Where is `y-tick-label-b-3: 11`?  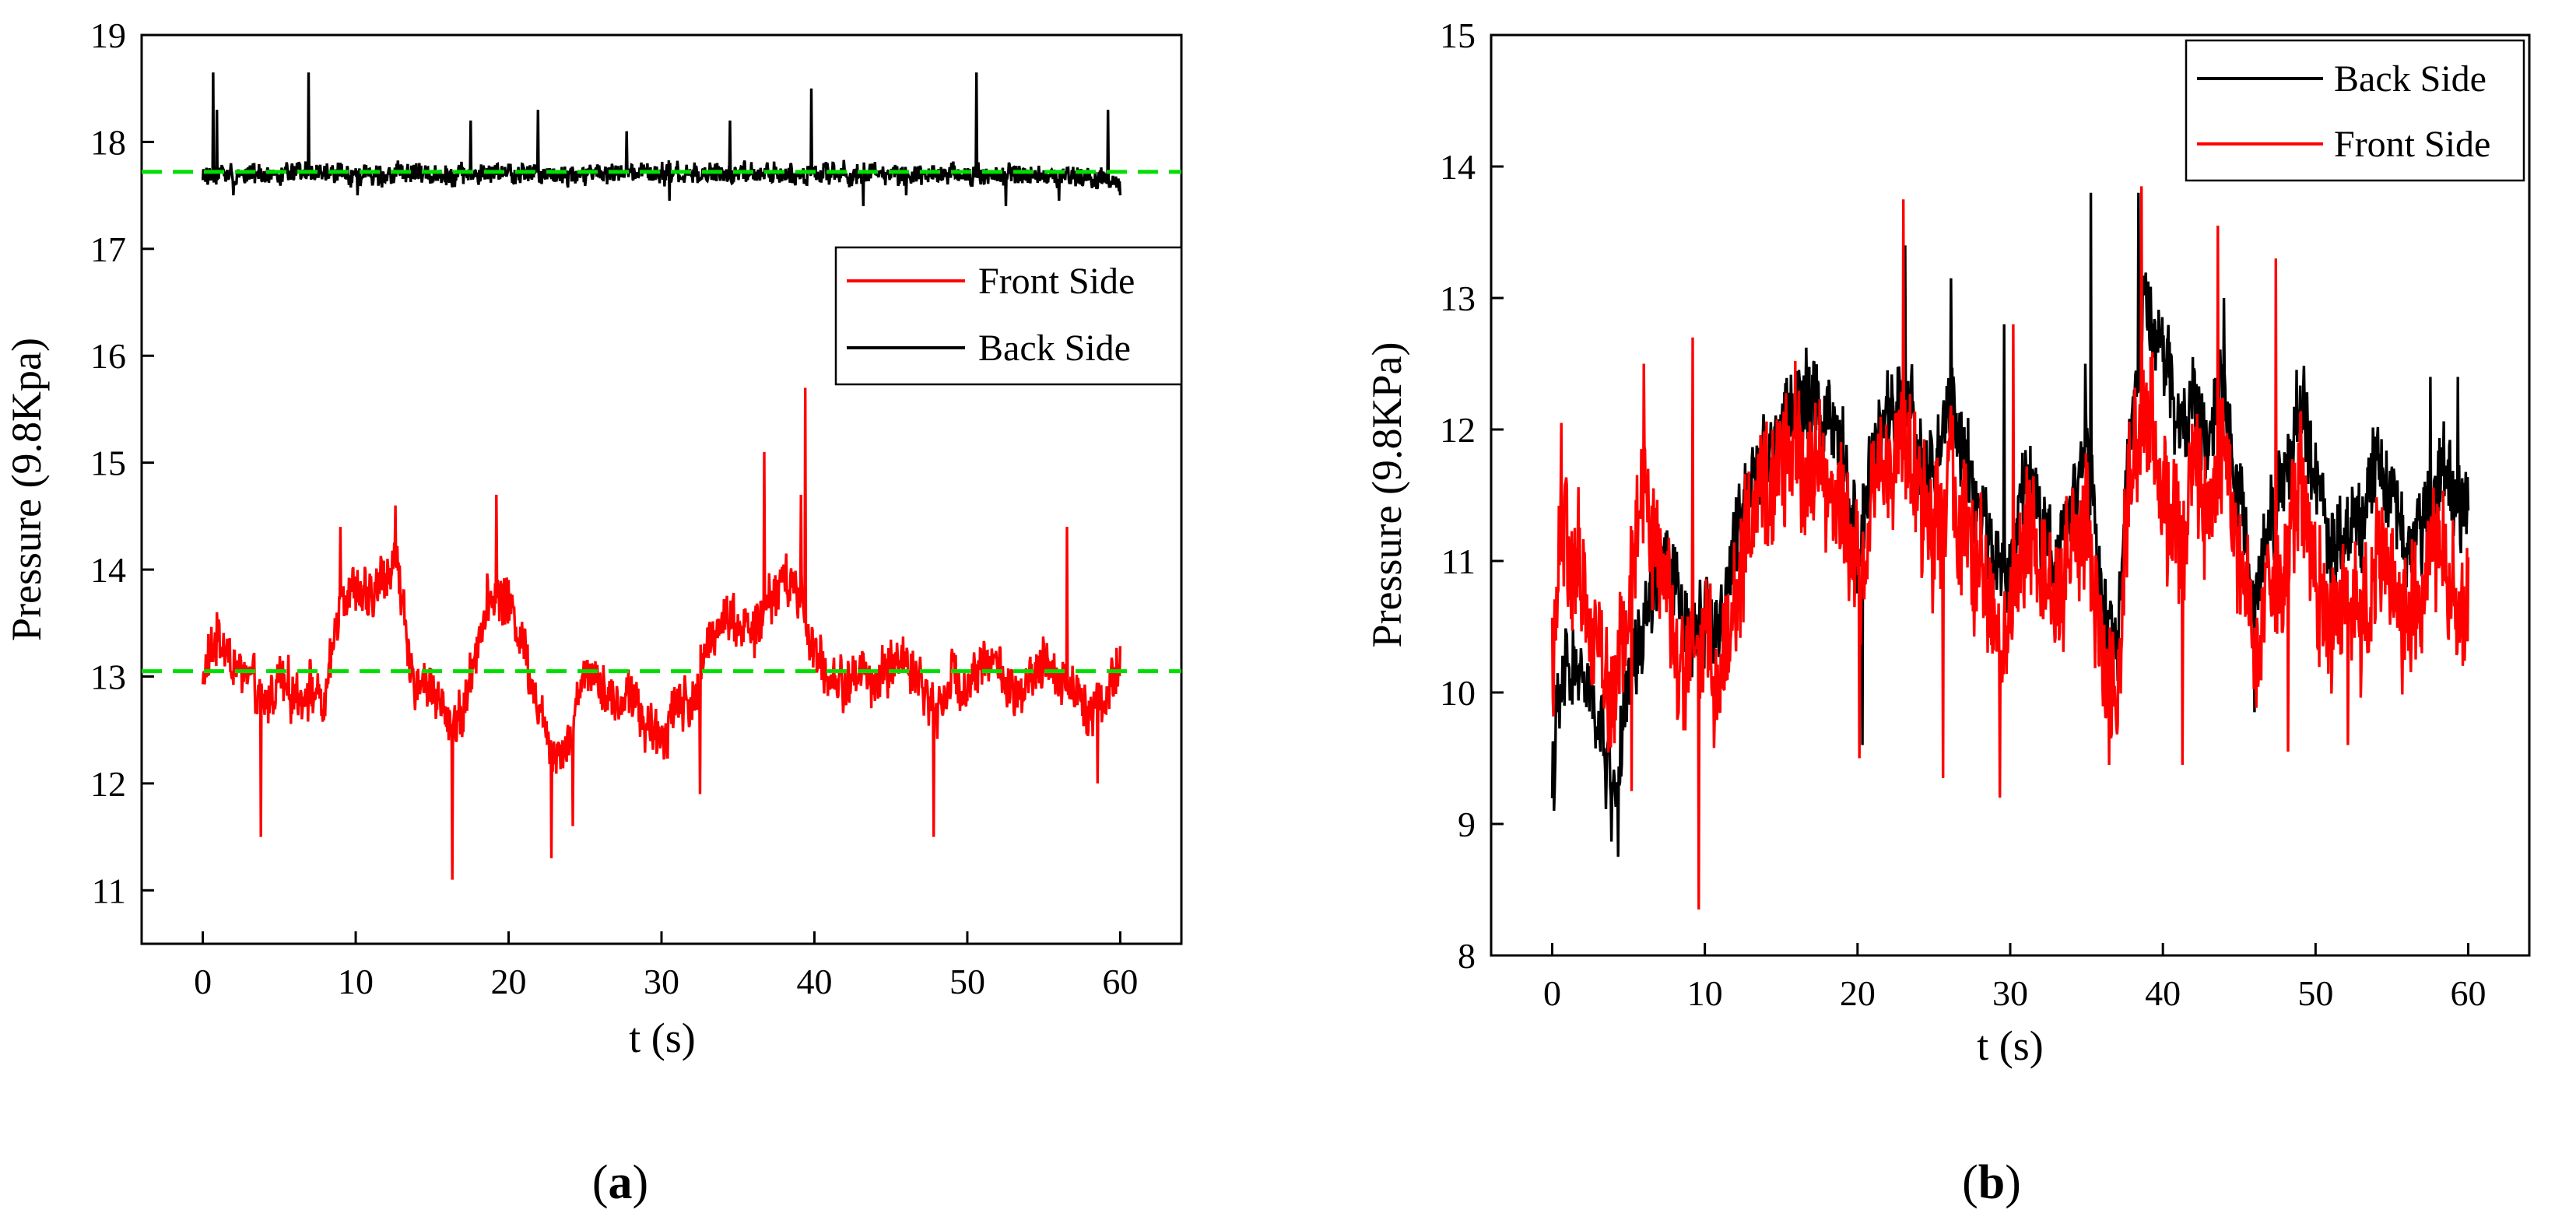
y-tick-label-b-3: 11 is located at coordinates (1459, 561).